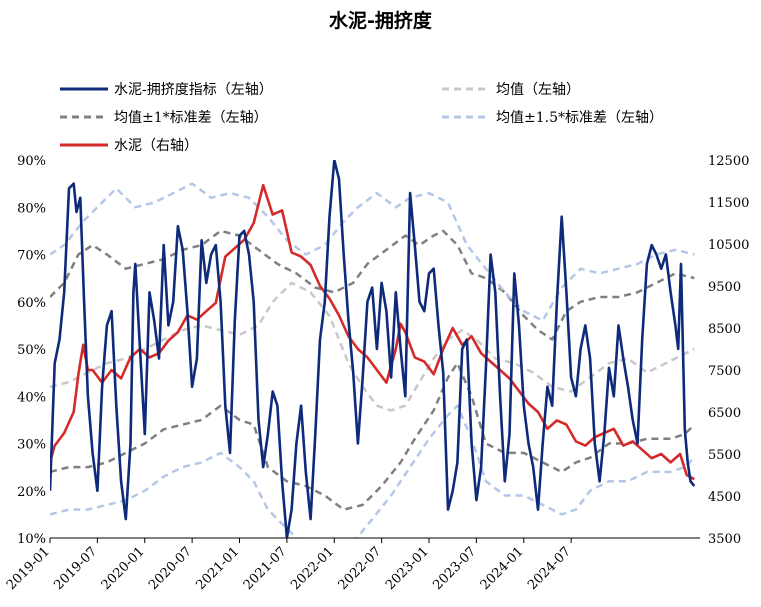 The width and height of the screenshot is (761, 607). Describe the element at coordinates (218, 568) in the screenshot. I see `x-tick-label: 2021-01` at that location.